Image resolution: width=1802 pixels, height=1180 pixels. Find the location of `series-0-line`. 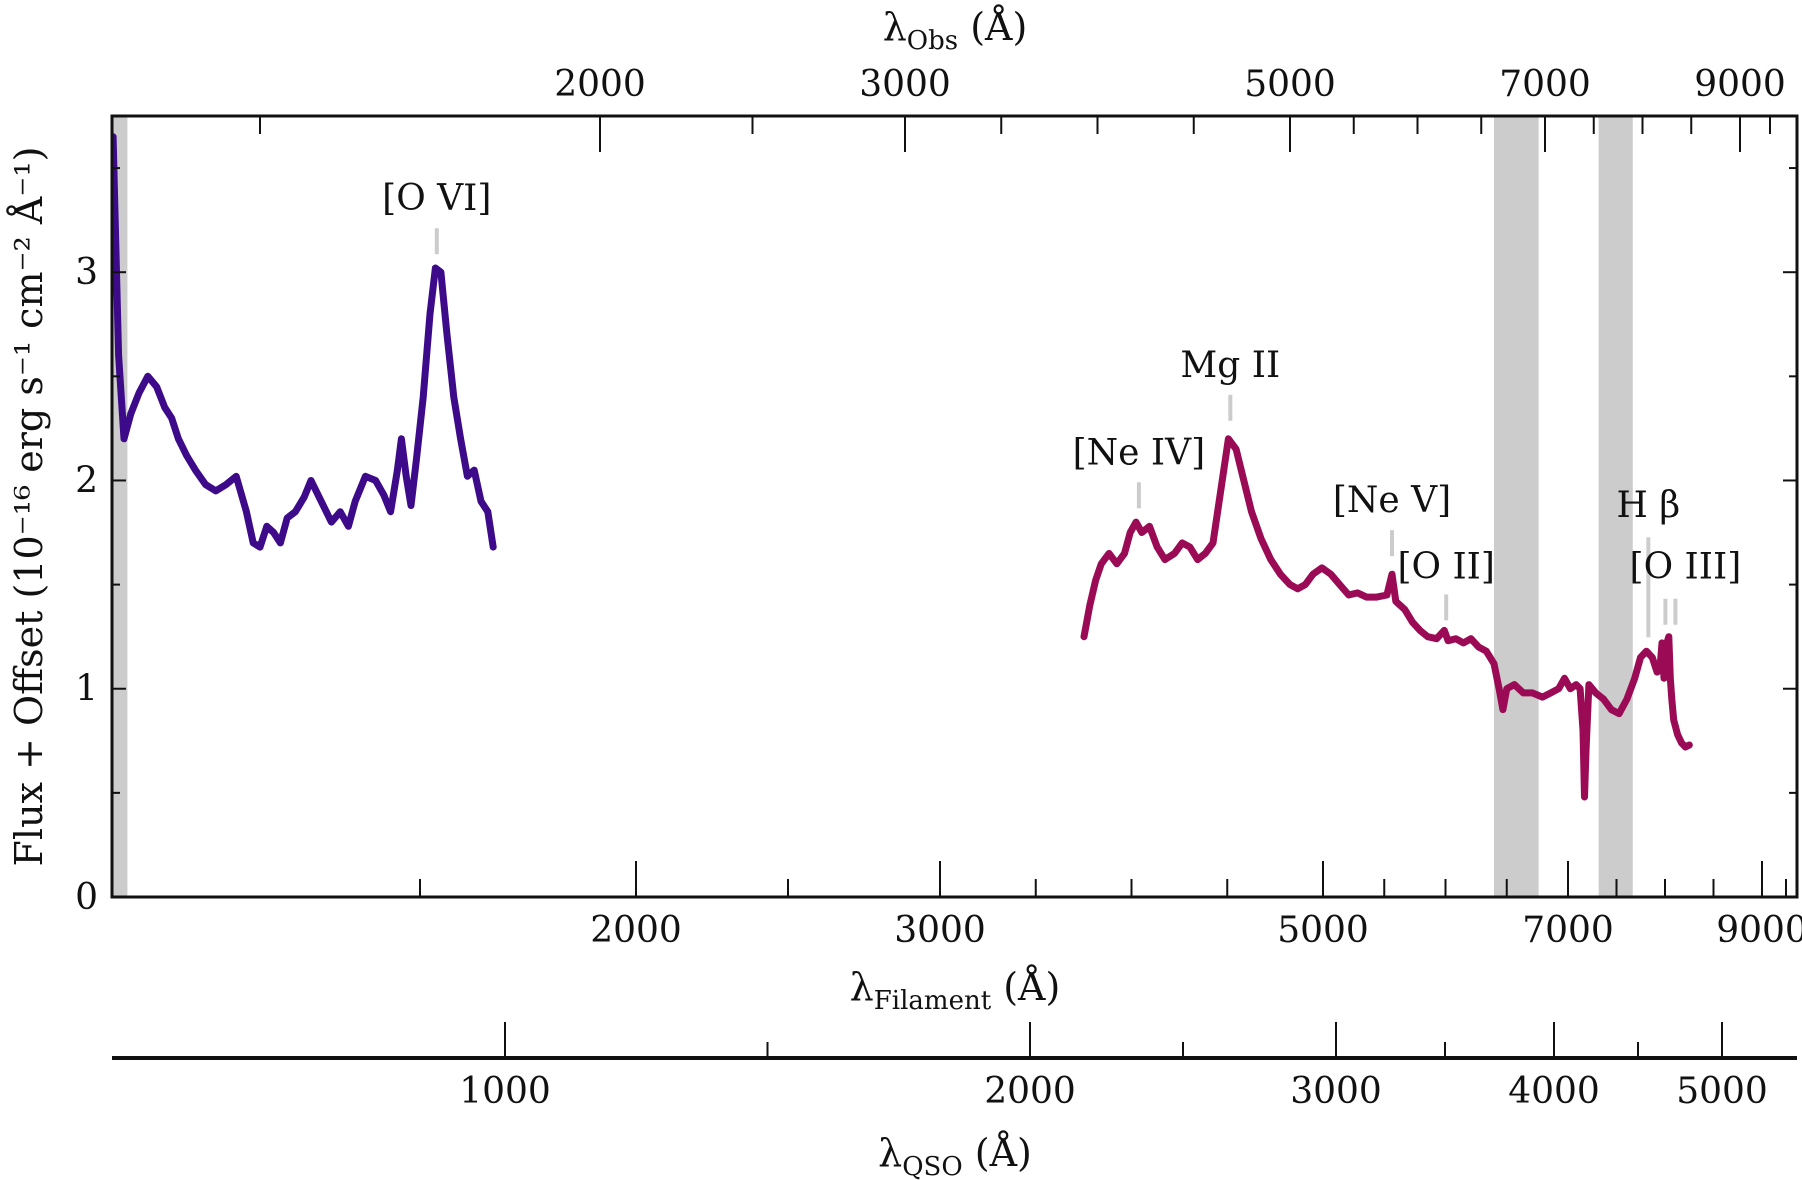

series-0-line is located at coordinates (304, 342).